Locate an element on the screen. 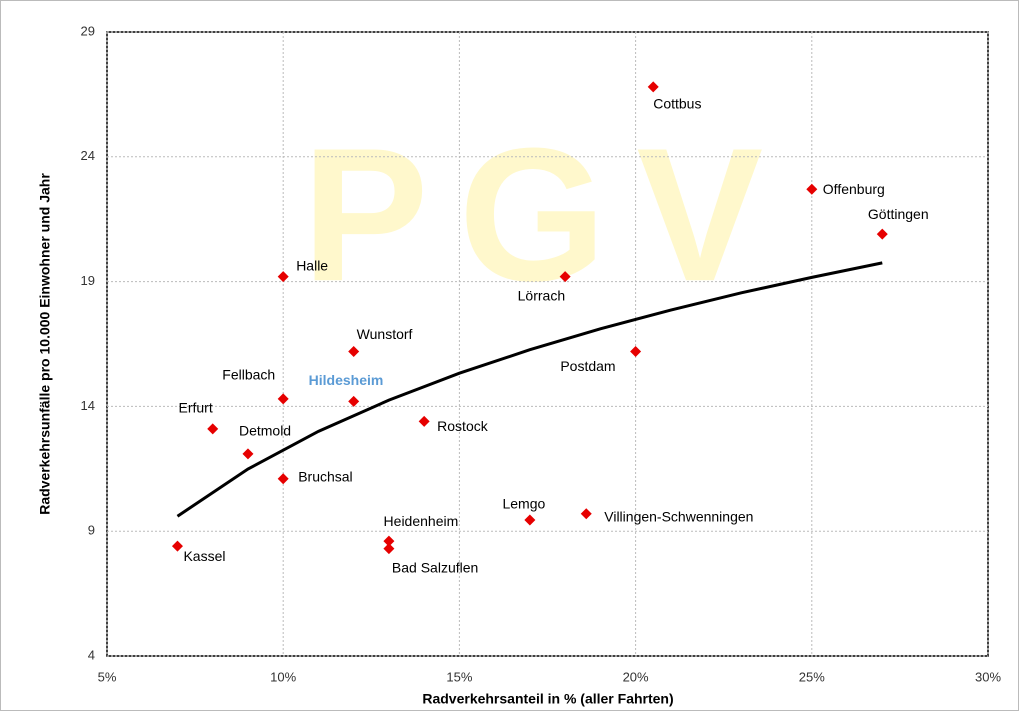 The width and height of the screenshot is (1019, 711). x-tick-label: 20% is located at coordinates (636, 676).